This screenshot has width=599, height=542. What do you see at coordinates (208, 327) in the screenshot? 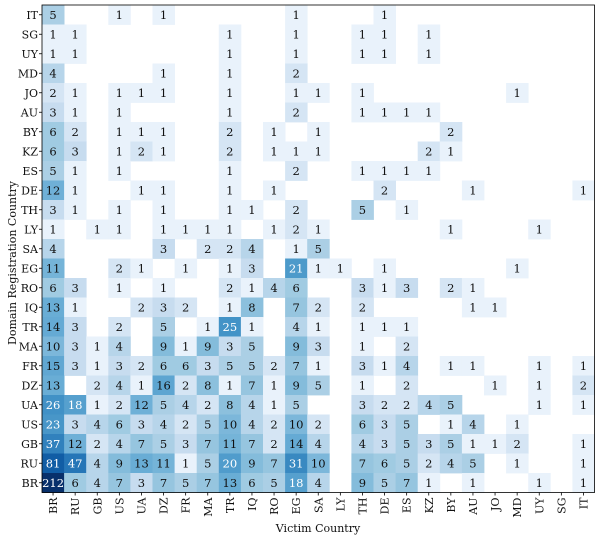
I see `cell-TR-MA` at bounding box center [208, 327].